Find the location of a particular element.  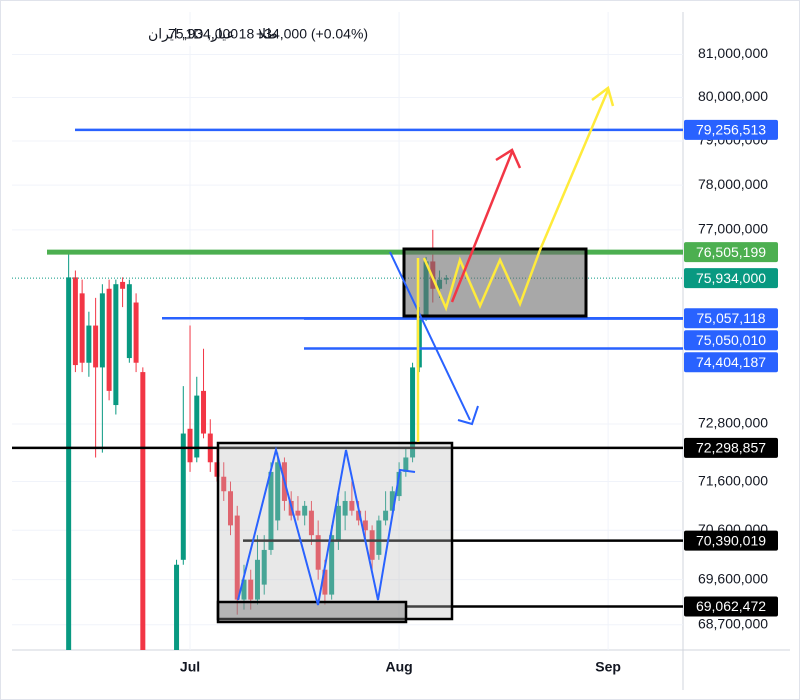

level-label: 79,256,513 is located at coordinates (731, 130).